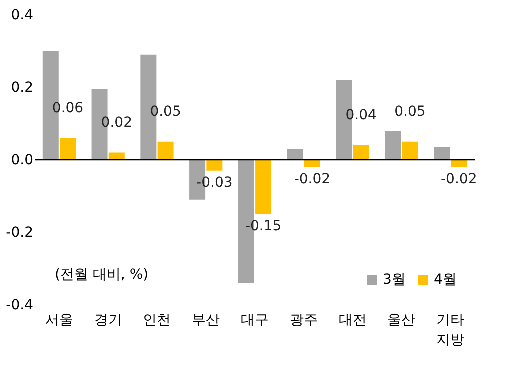  I want to click on annotation: (전월 대비, %), so click(102, 275).